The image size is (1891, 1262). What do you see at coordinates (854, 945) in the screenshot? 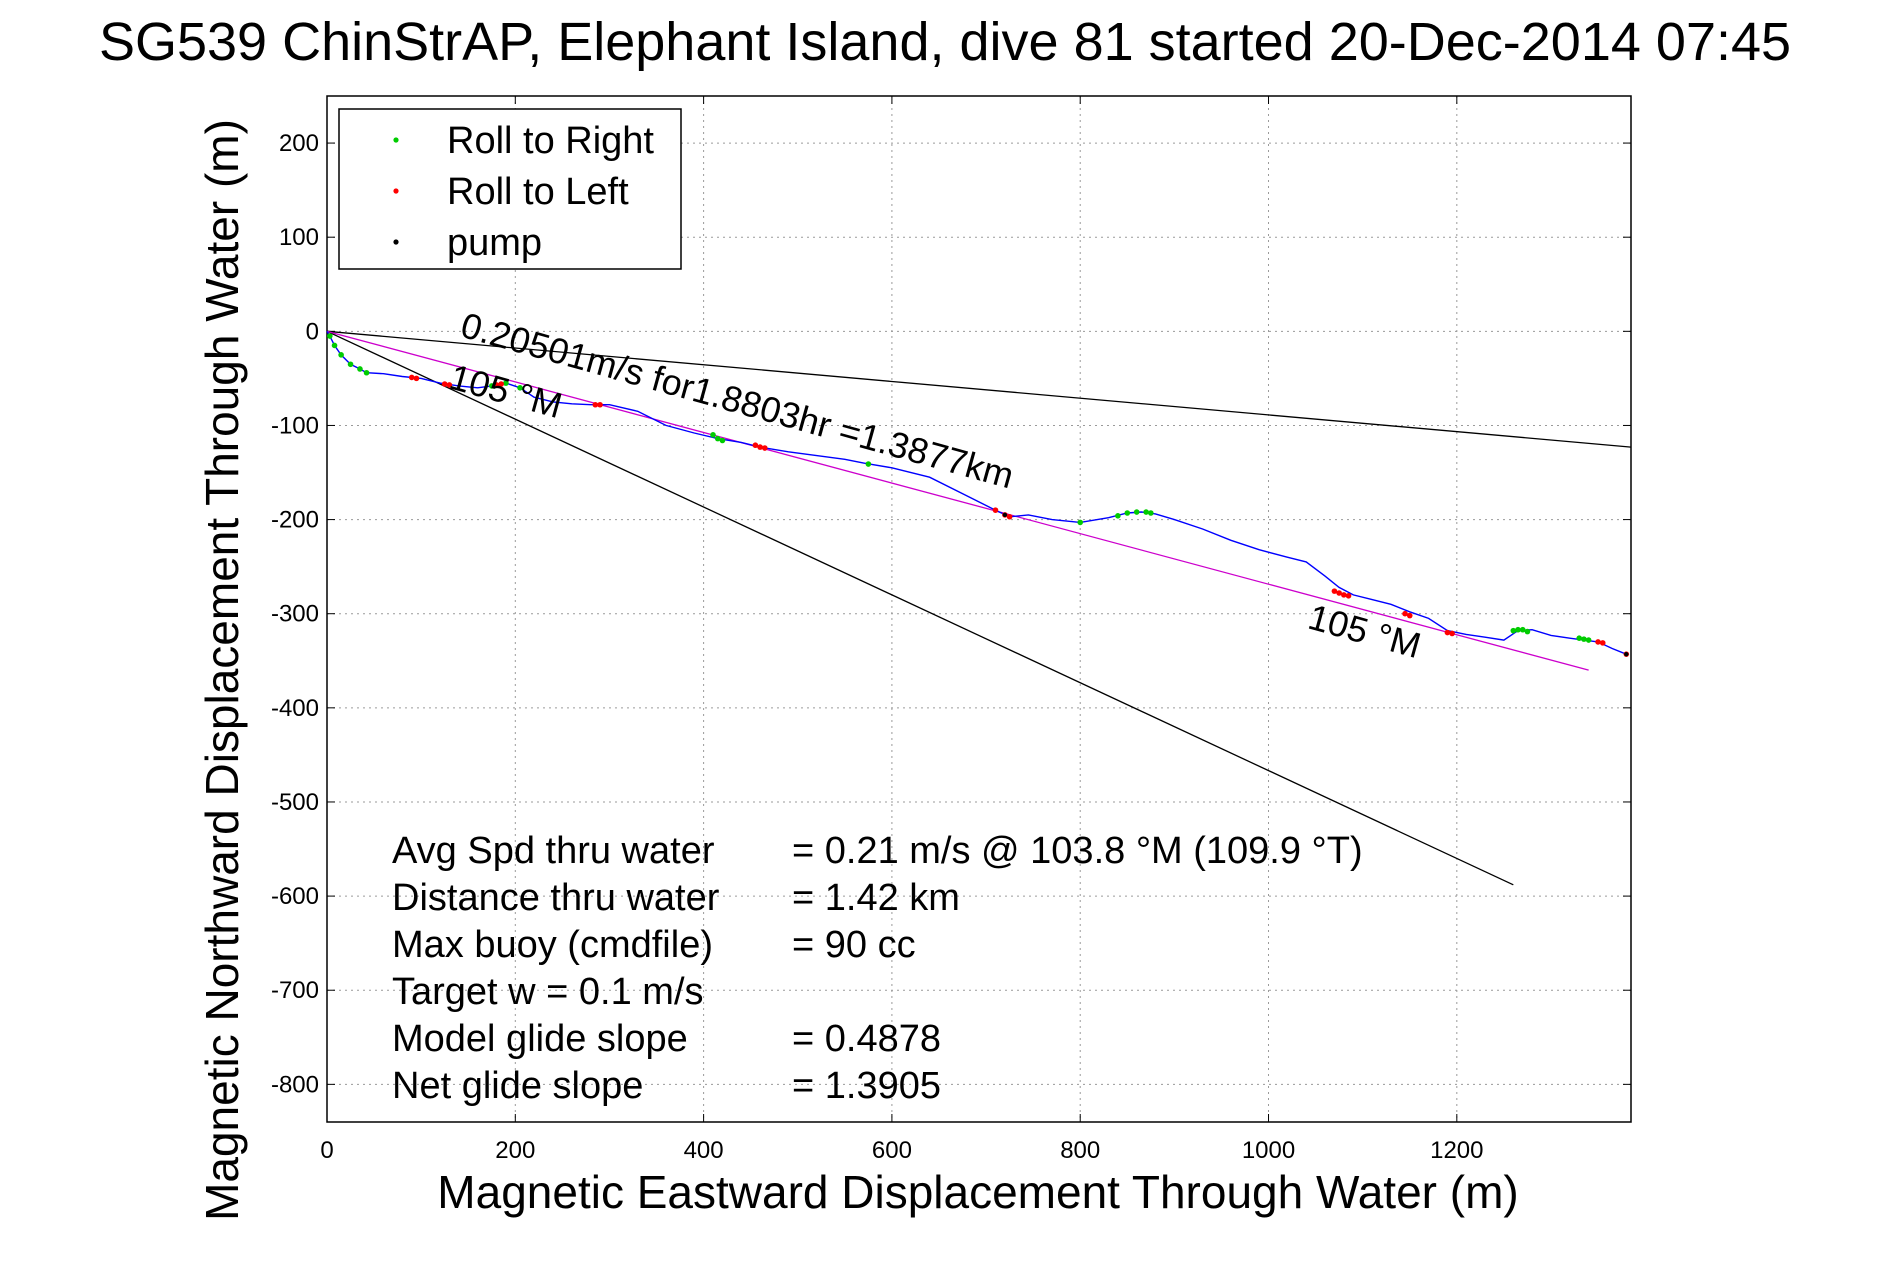
I see `stat-value: = 90 cc` at bounding box center [854, 945].